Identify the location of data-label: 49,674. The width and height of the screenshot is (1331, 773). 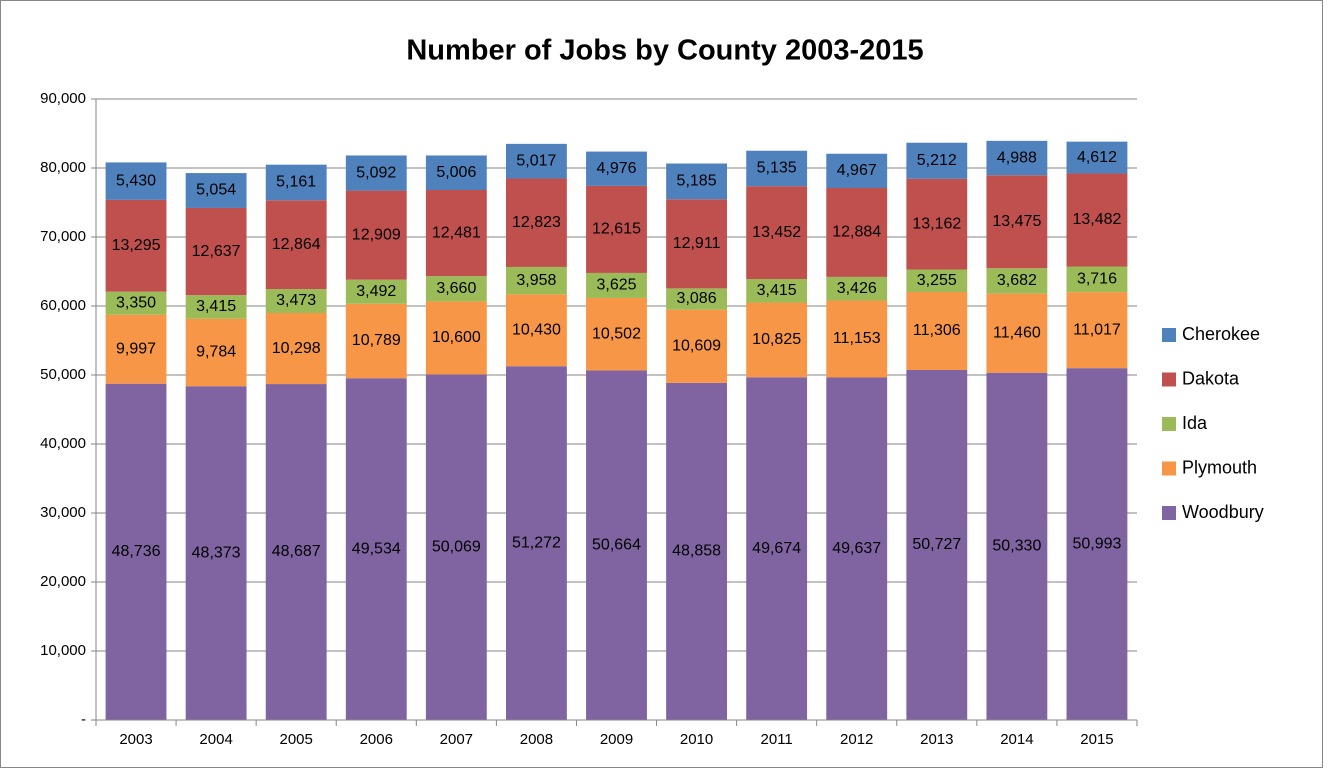
(776, 548).